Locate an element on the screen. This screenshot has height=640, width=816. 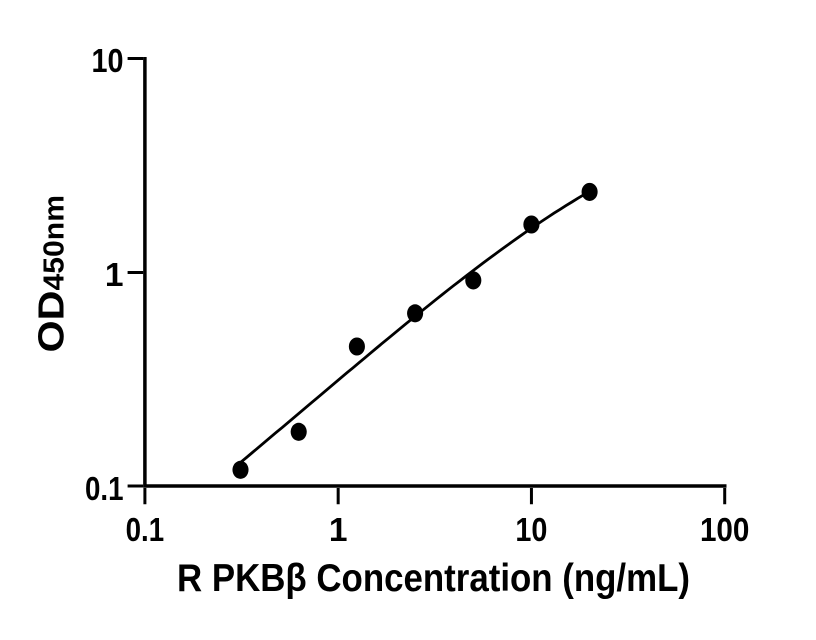
svg-text: R PKBβ Concentration (ng/mL) is located at coordinates (433, 578).